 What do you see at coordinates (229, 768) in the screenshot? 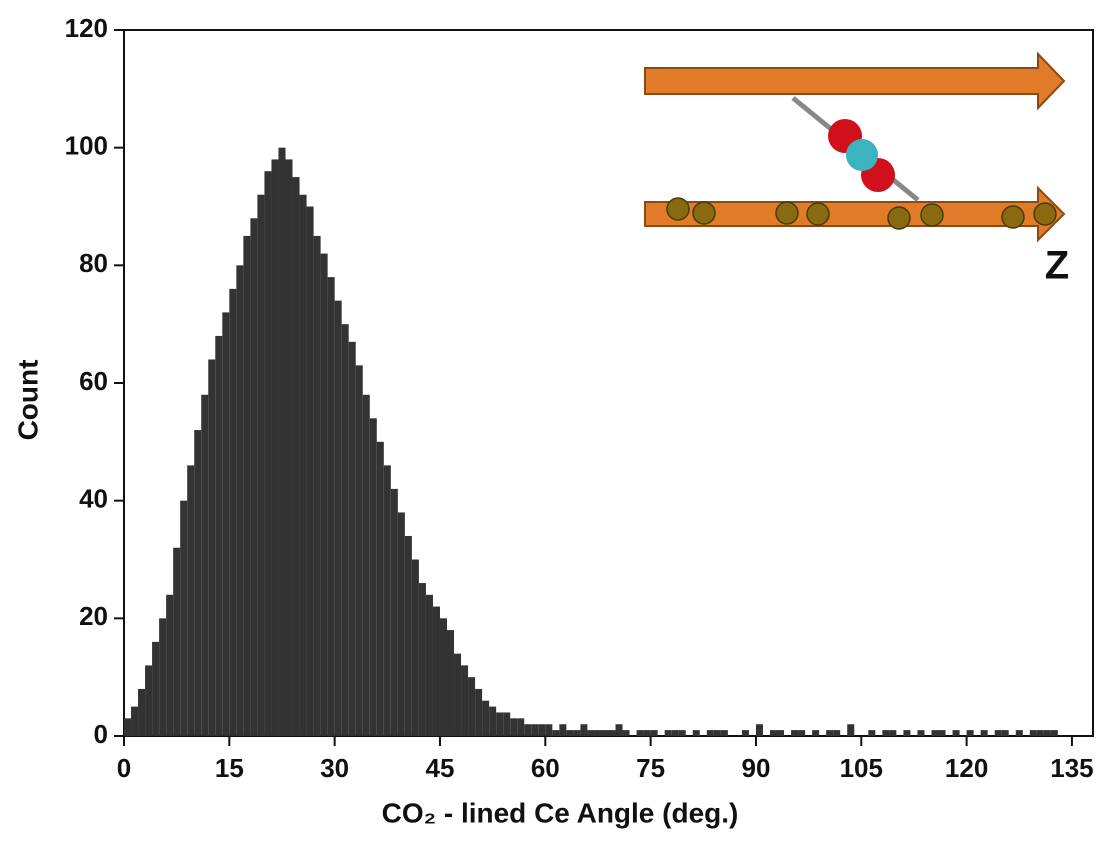
I see `x-tick-label: 15` at bounding box center [229, 768].